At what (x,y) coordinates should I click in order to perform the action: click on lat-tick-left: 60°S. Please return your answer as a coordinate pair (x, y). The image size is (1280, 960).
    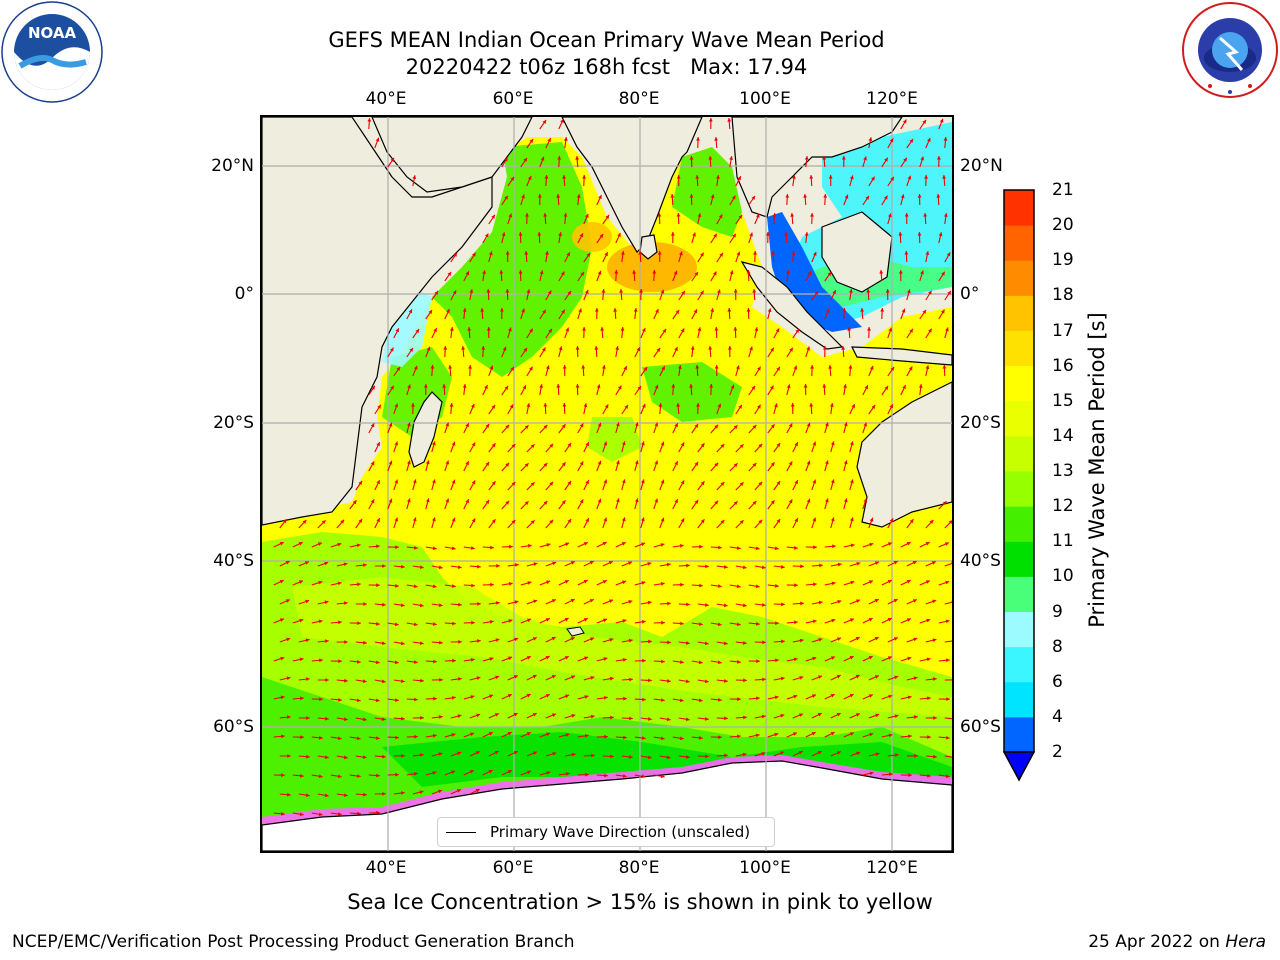
    Looking at the image, I should click on (233, 727).